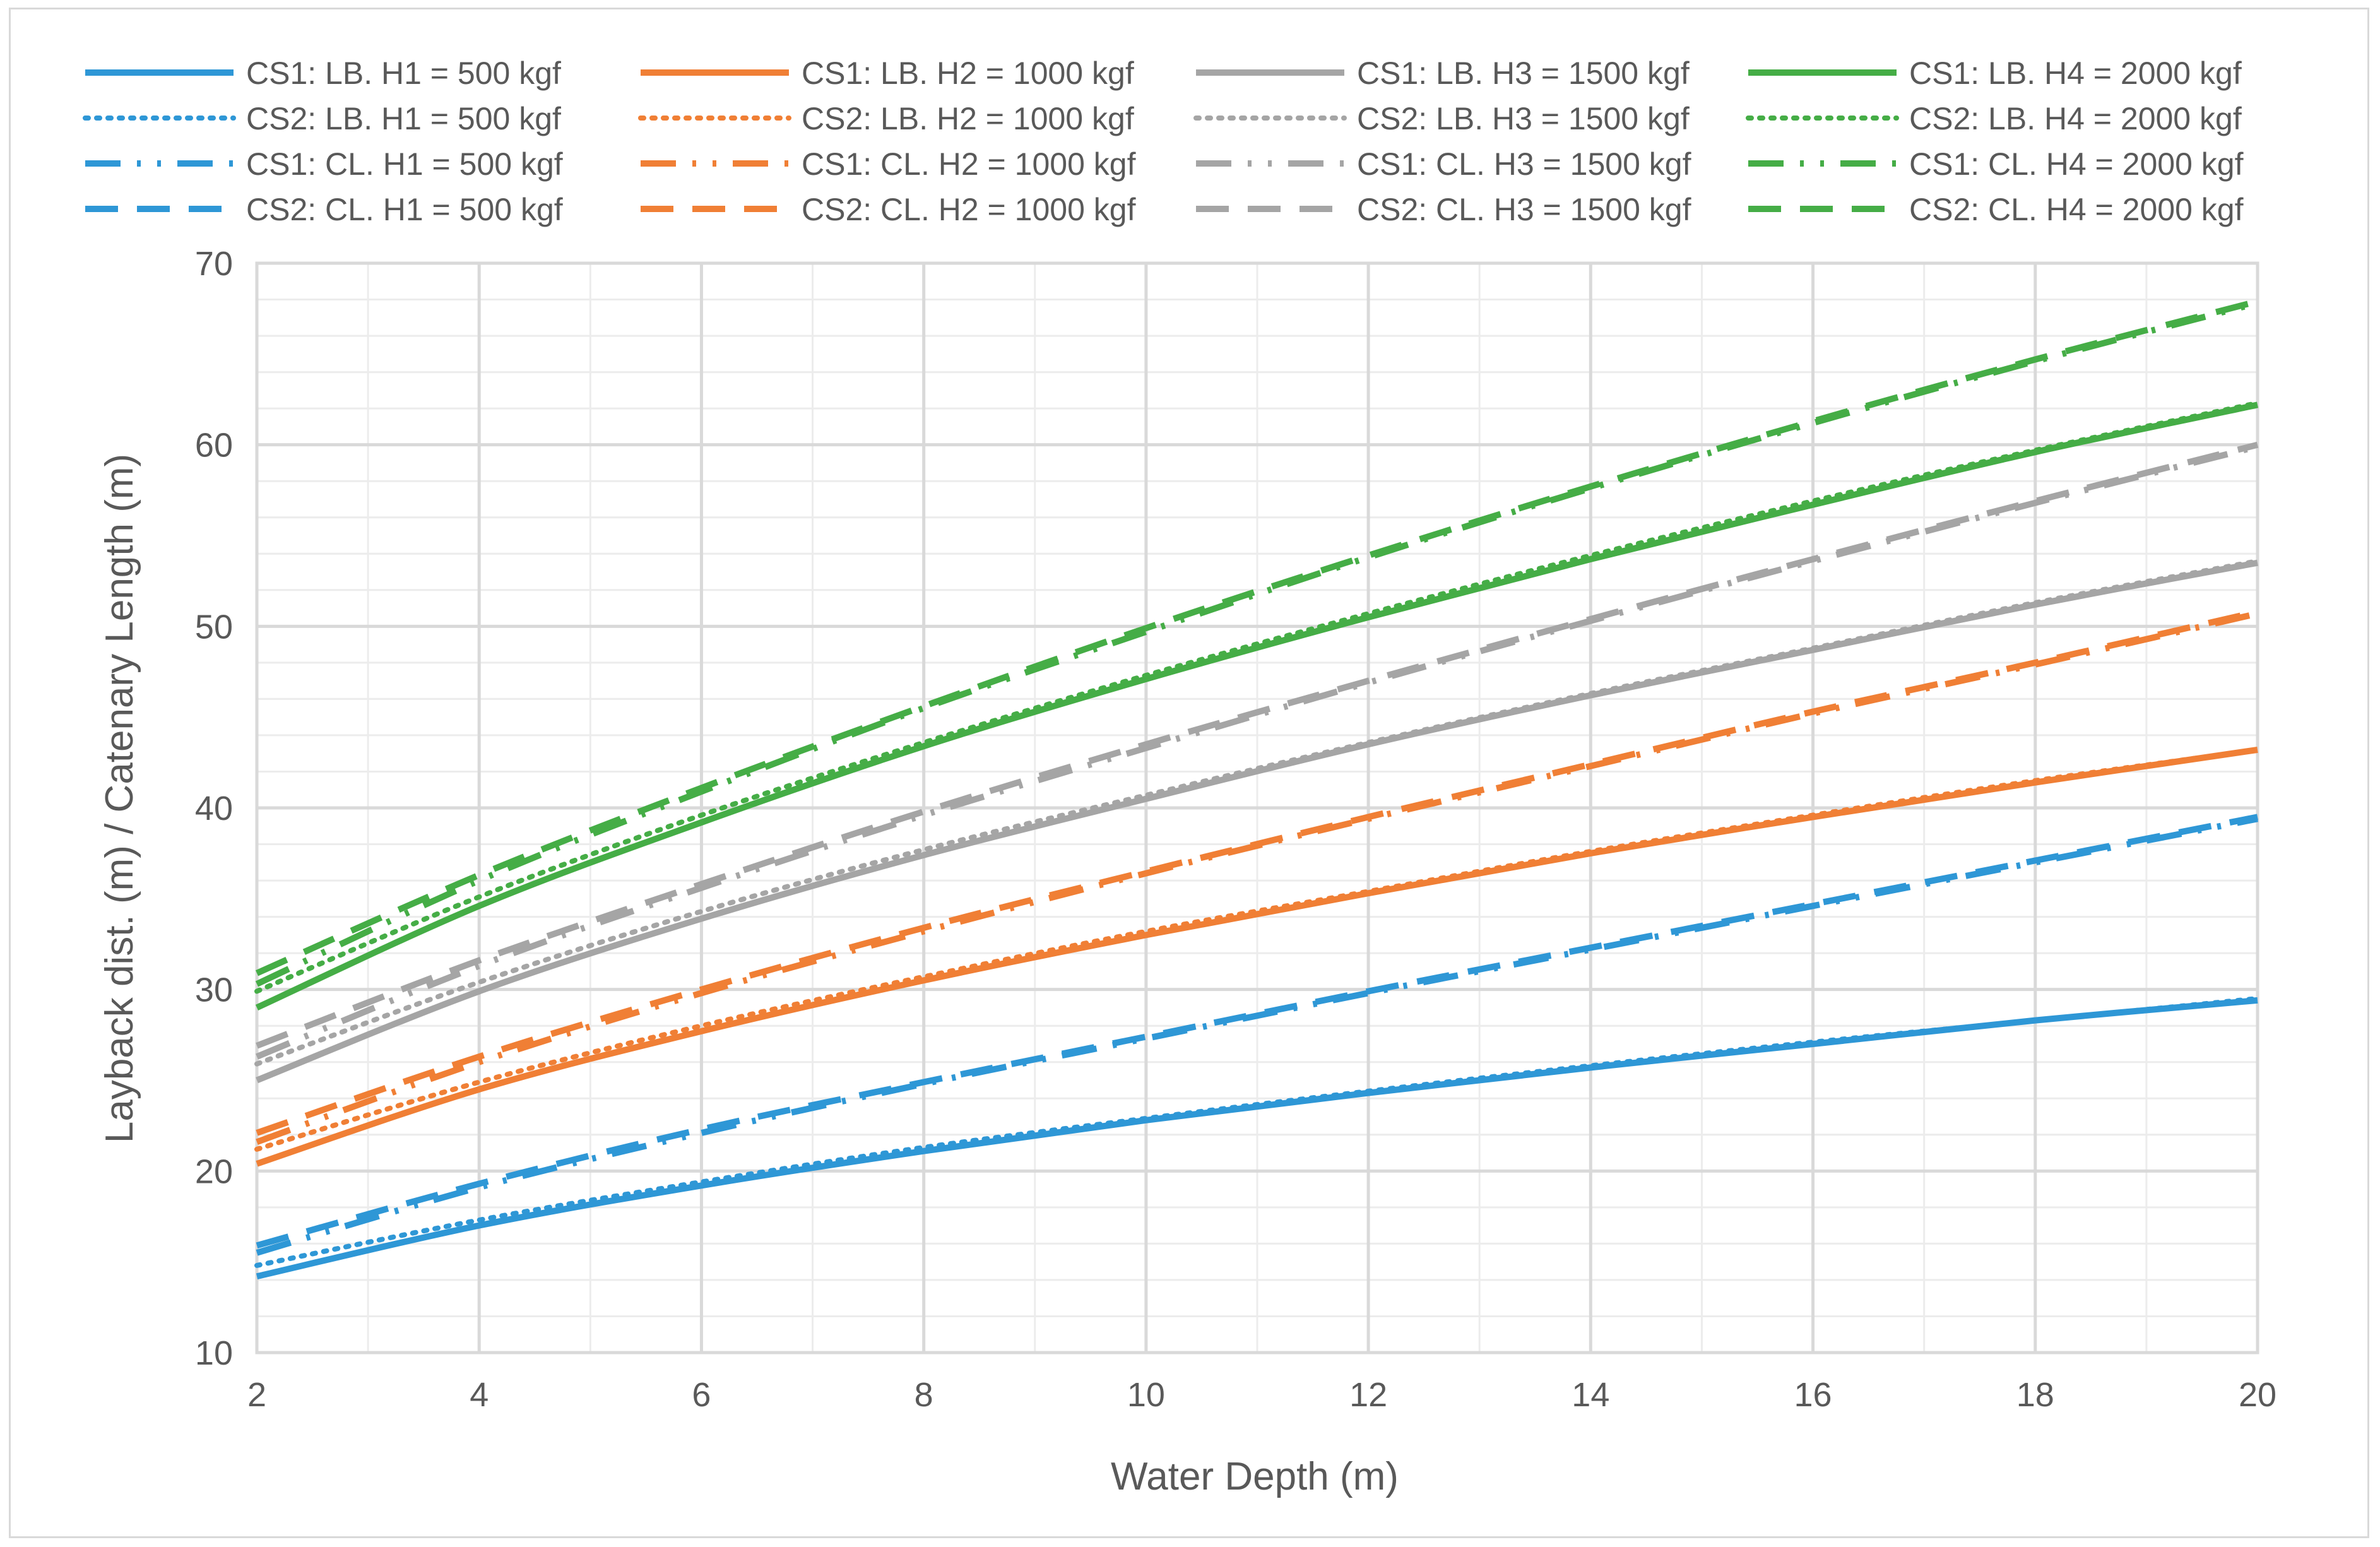 This screenshot has width=2380, height=1547. What do you see at coordinates (214, 627) in the screenshot?
I see `y-tick-label: 50` at bounding box center [214, 627].